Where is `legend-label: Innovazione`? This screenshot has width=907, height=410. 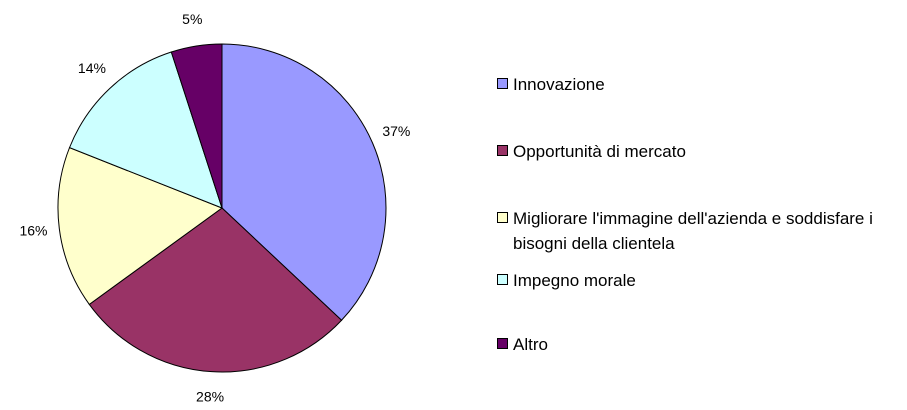
legend-label: Innovazione is located at coordinates (559, 84).